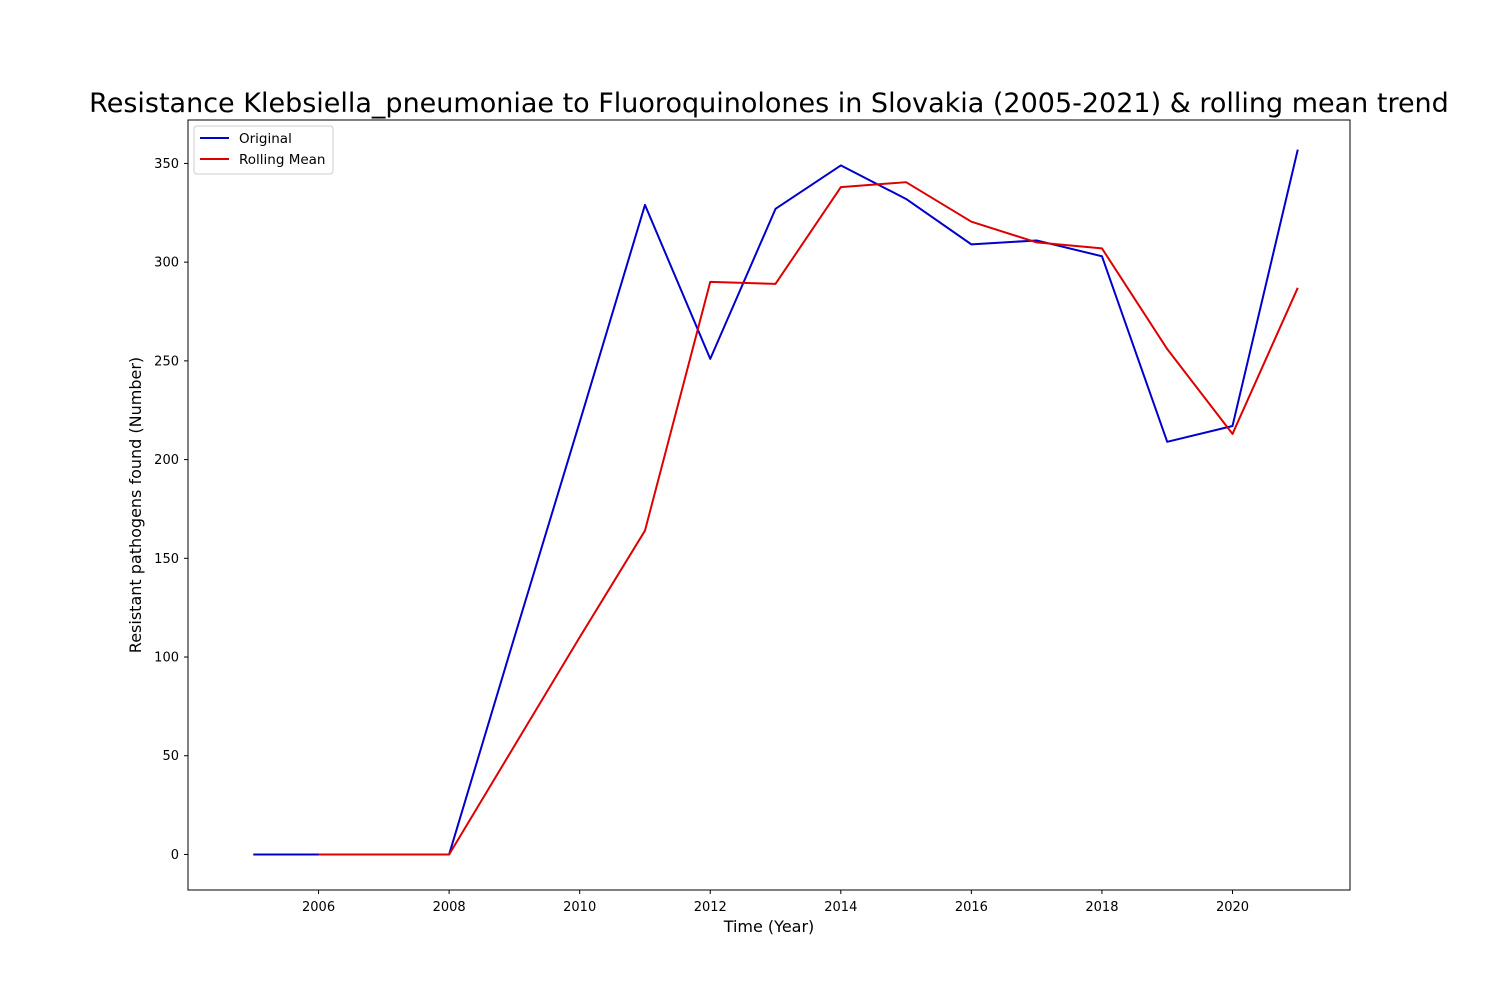  What do you see at coordinates (135, 505) in the screenshot?
I see `y-axis-label: Resistant pathogens found (Number)` at bounding box center [135, 505].